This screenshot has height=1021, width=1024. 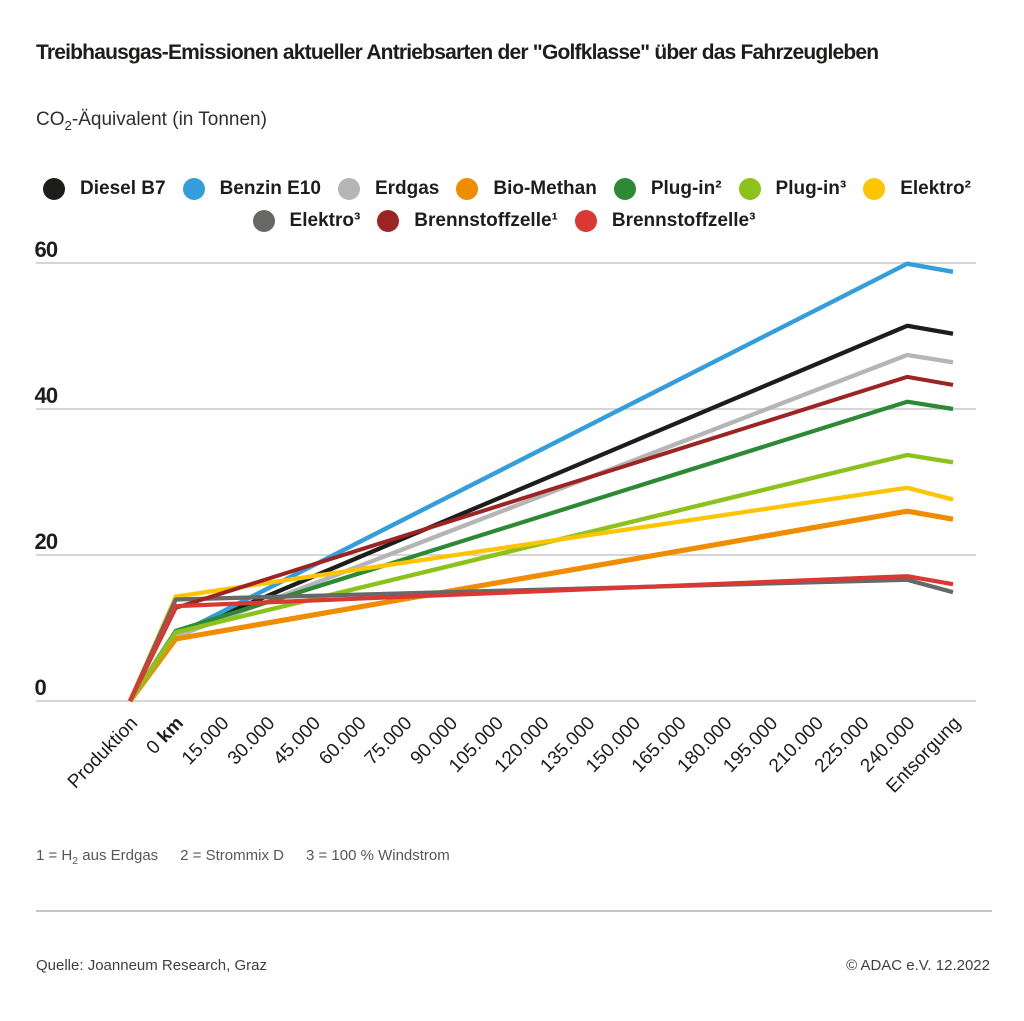 I want to click on svg-text: 30.000, so click(x=251, y=741).